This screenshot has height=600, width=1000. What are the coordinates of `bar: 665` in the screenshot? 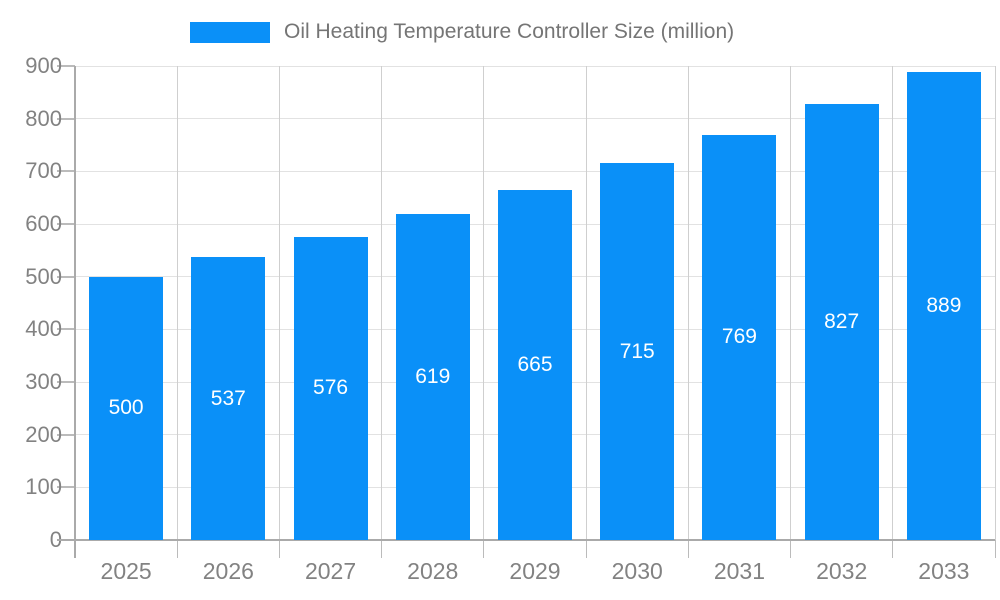 It's located at (535, 364).